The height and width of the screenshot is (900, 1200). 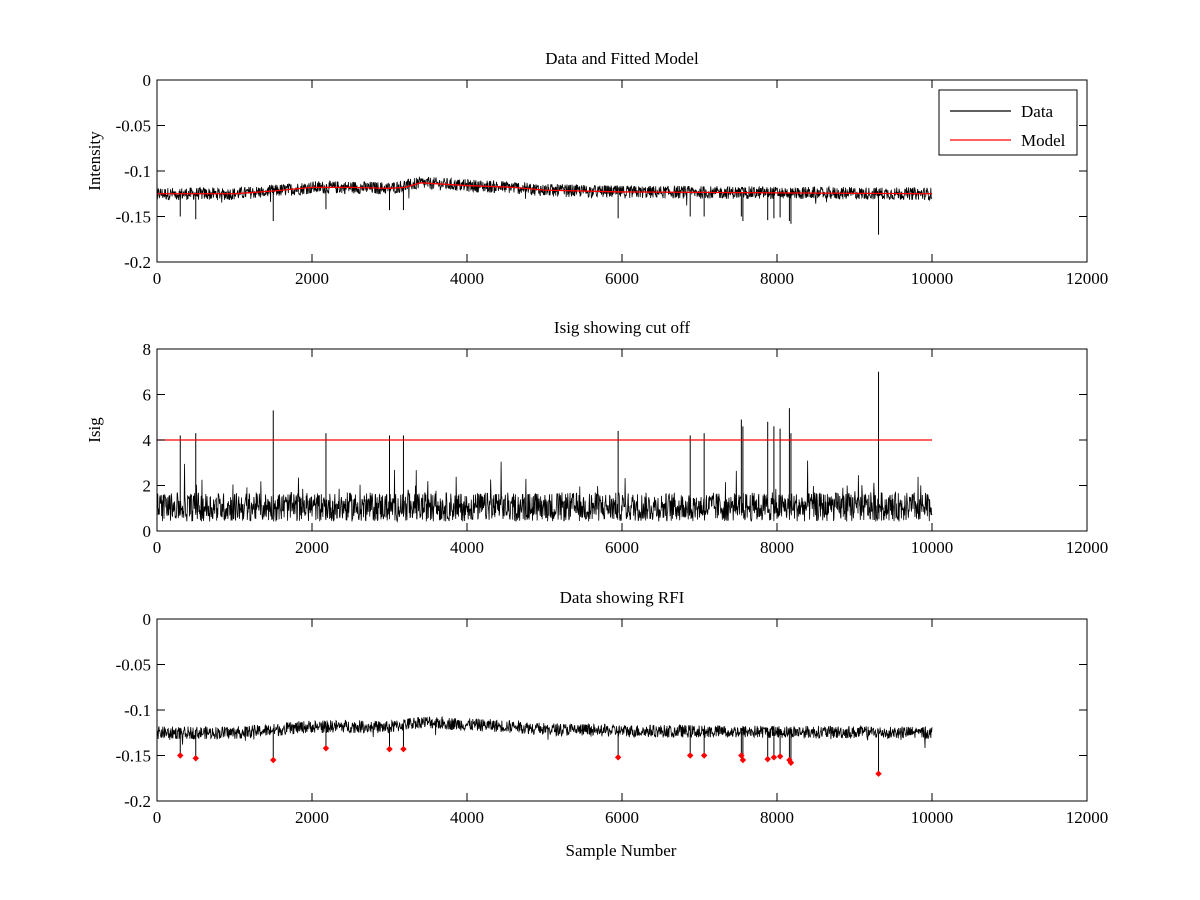 I want to click on y-tick-label: 4, so click(x=147, y=440).